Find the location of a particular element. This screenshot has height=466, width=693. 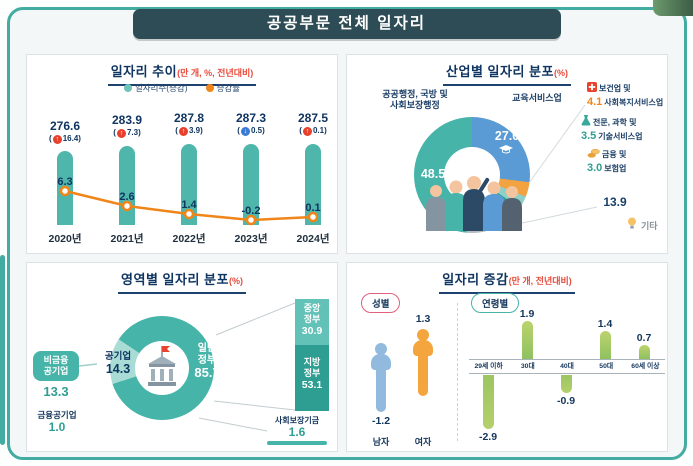

legend-item-rate: 증감률 is located at coordinates (223, 88).